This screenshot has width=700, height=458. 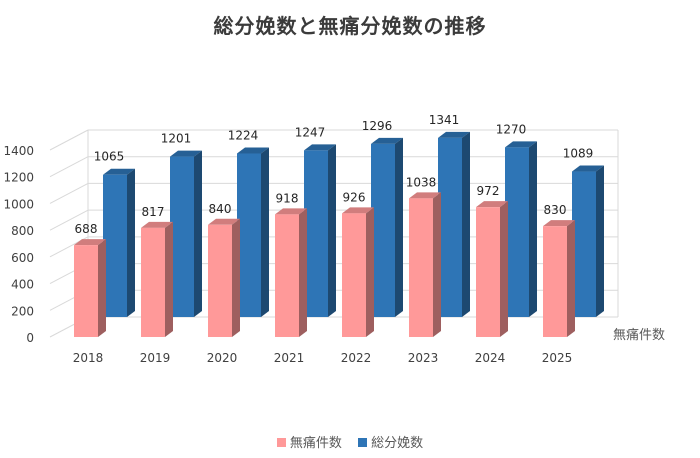 What do you see at coordinates (243, 136) in the screenshot?
I see `data-label-series2-2: 1224` at bounding box center [243, 136].